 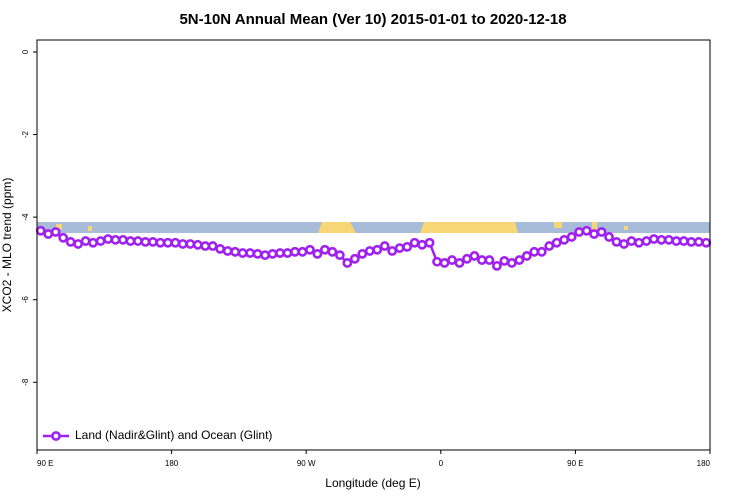 I want to click on x-tick-label: 0, so click(x=441, y=463).